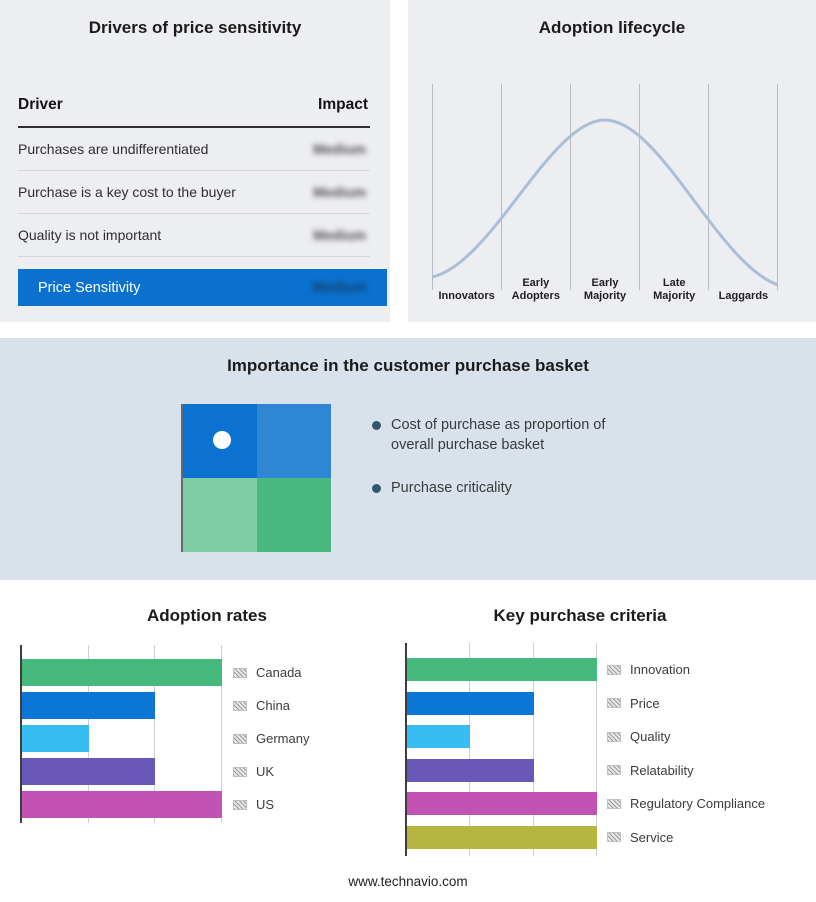 The image size is (816, 902). Describe the element at coordinates (195, 27) in the screenshot. I see `drivers-panel-title: Drivers of price sensitivity` at that location.